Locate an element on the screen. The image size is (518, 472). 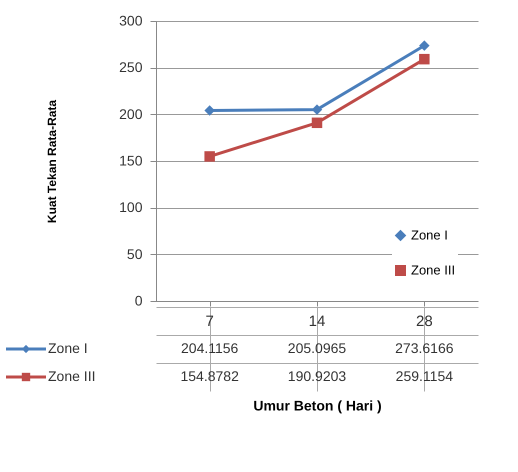
data-label: 190.9203 is located at coordinates (317, 376).